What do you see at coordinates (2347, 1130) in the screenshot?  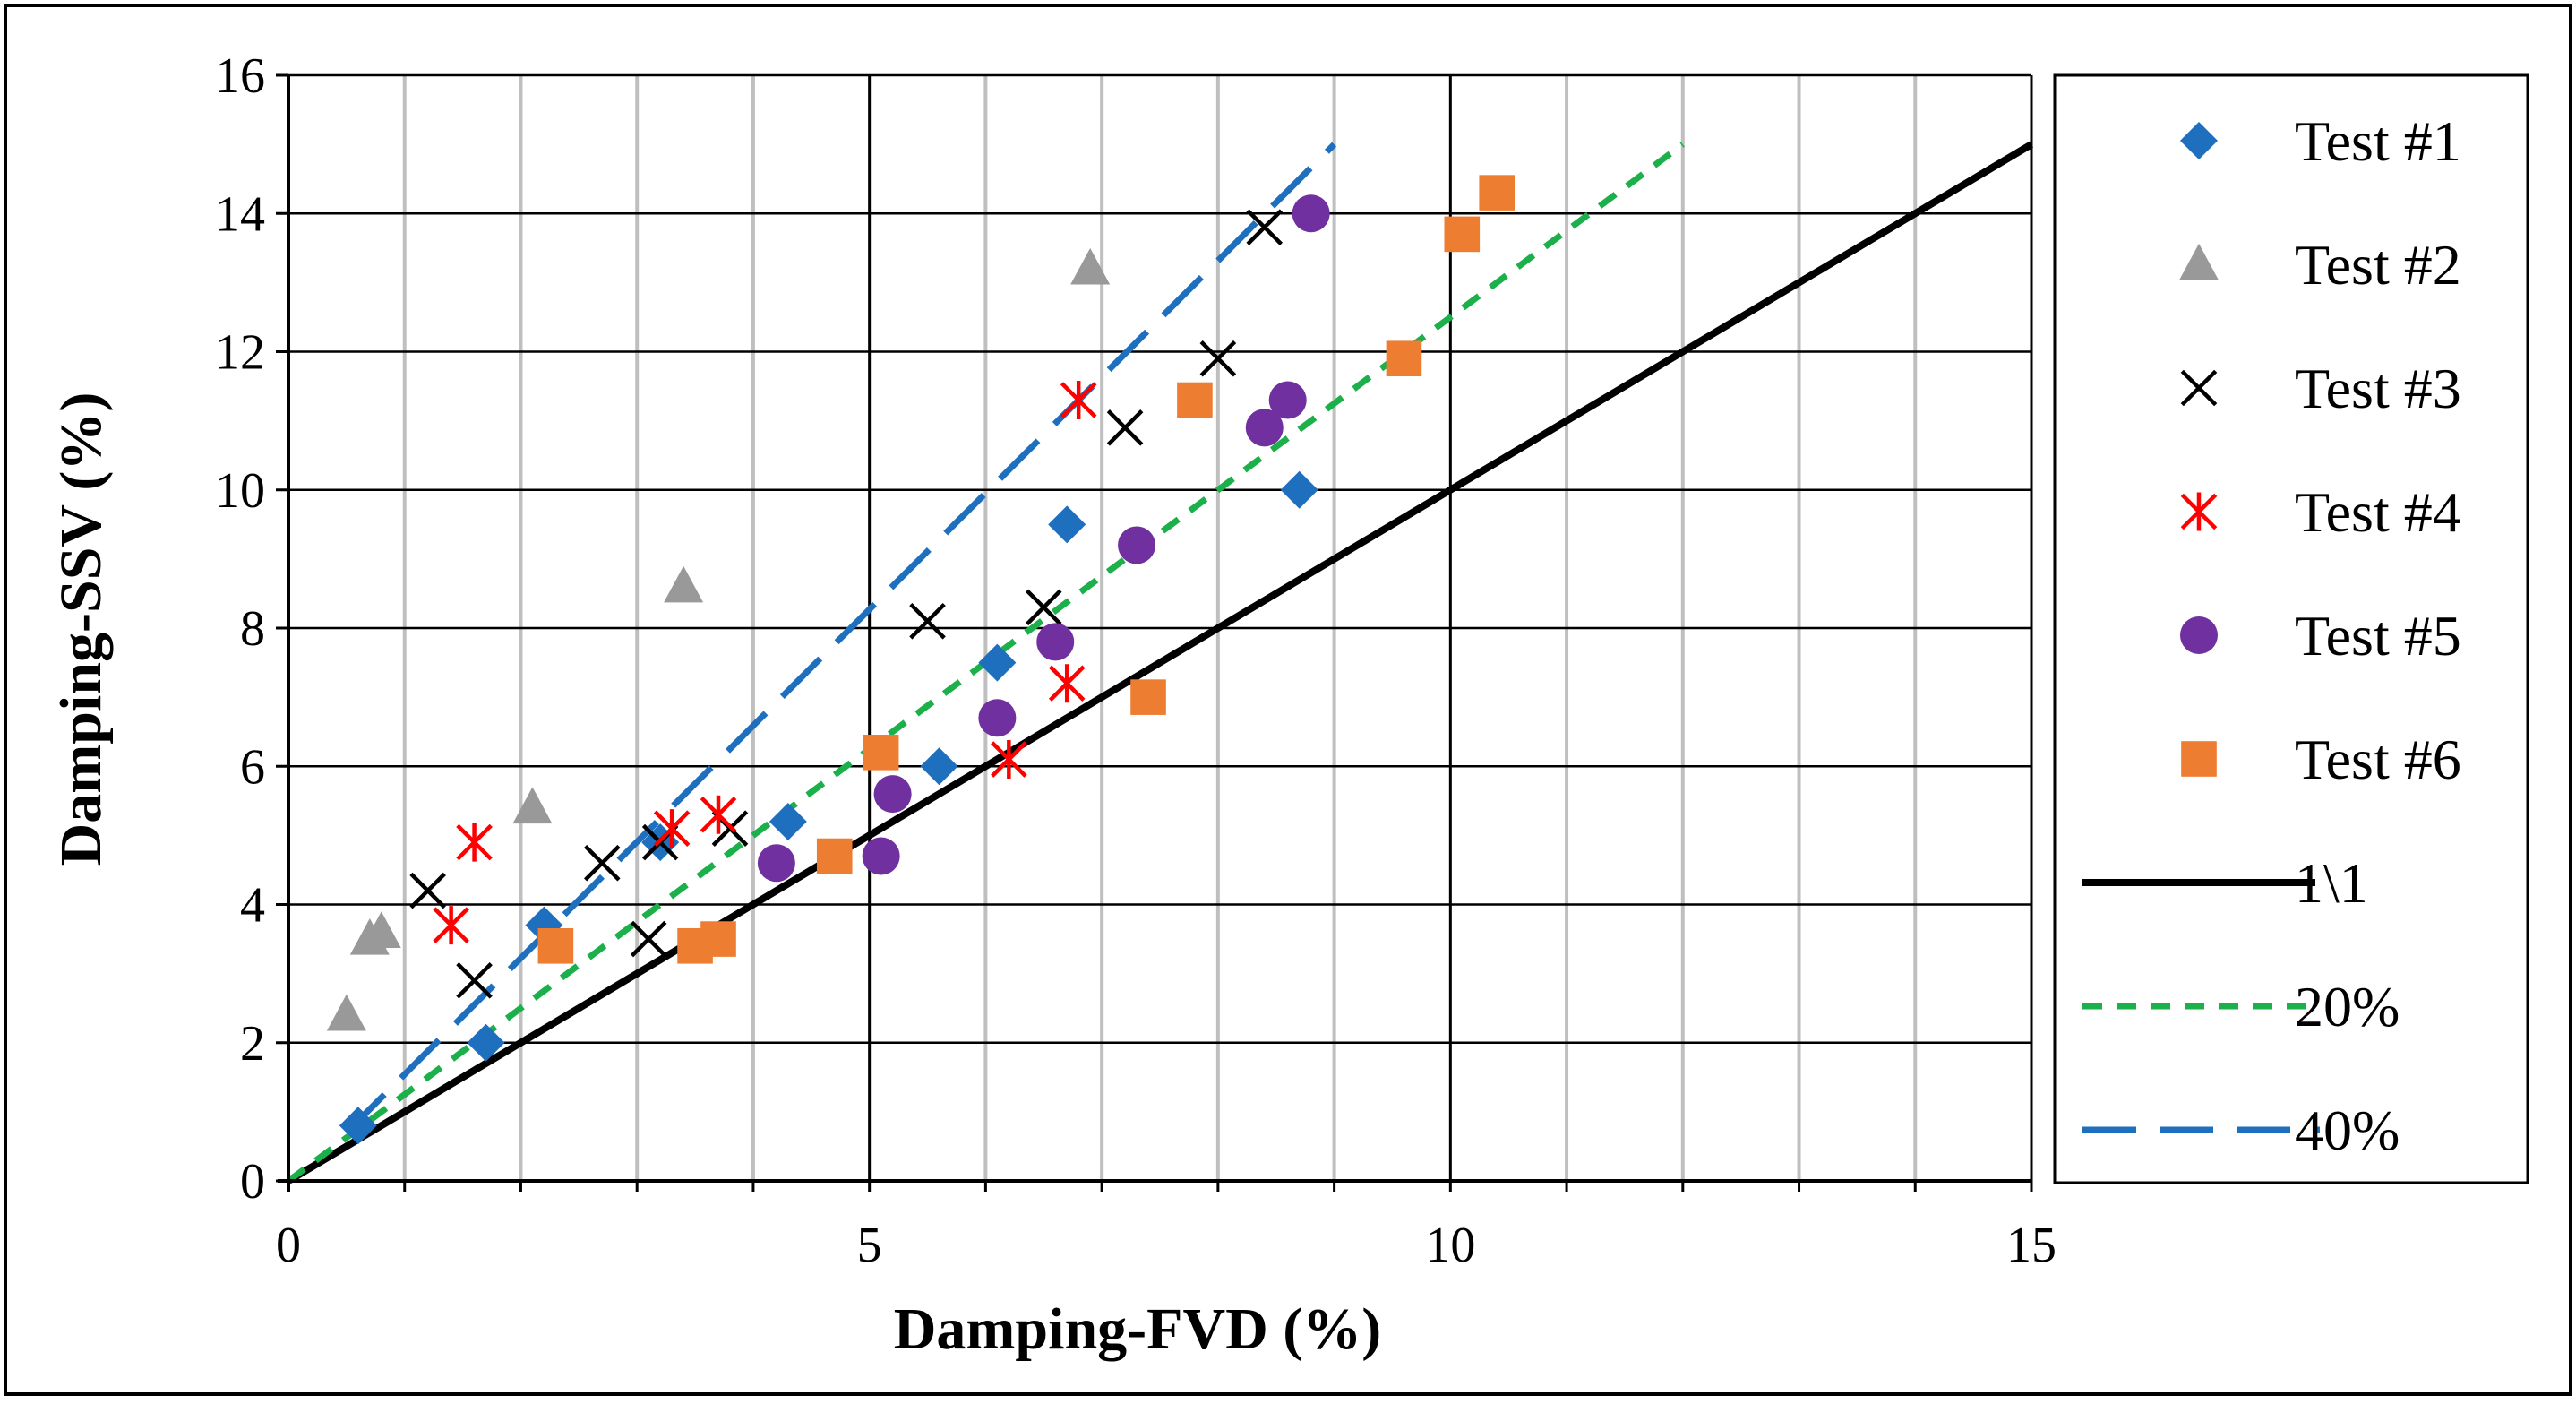 I see `legend-label: 40%` at bounding box center [2347, 1130].